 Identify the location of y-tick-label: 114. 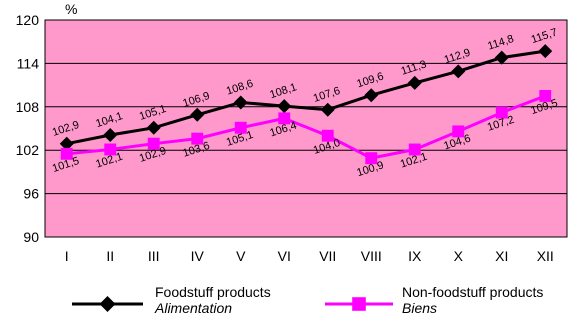
(28, 63).